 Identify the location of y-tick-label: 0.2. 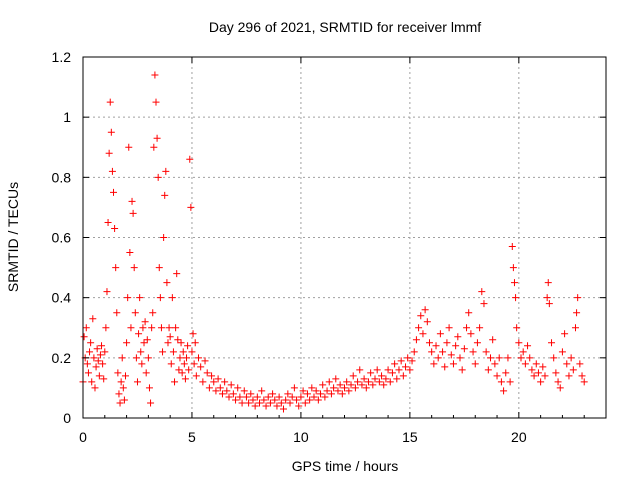
(62, 358).